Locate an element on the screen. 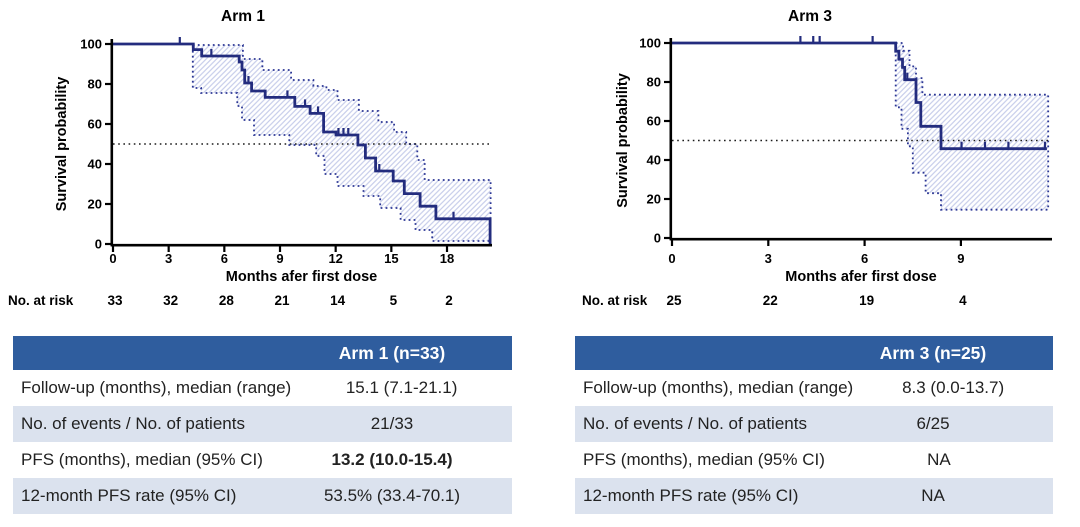 This screenshot has width=1080, height=527. chart-title: Arm 3 is located at coordinates (810, 16).